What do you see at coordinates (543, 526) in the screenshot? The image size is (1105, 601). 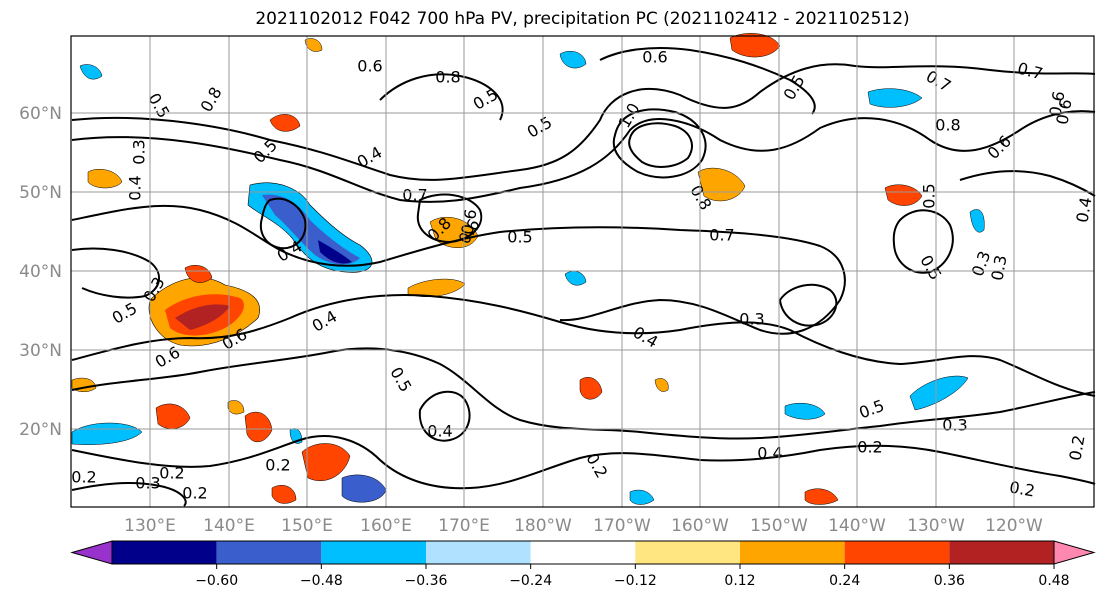 I see `lon-label: 180°W` at bounding box center [543, 526].